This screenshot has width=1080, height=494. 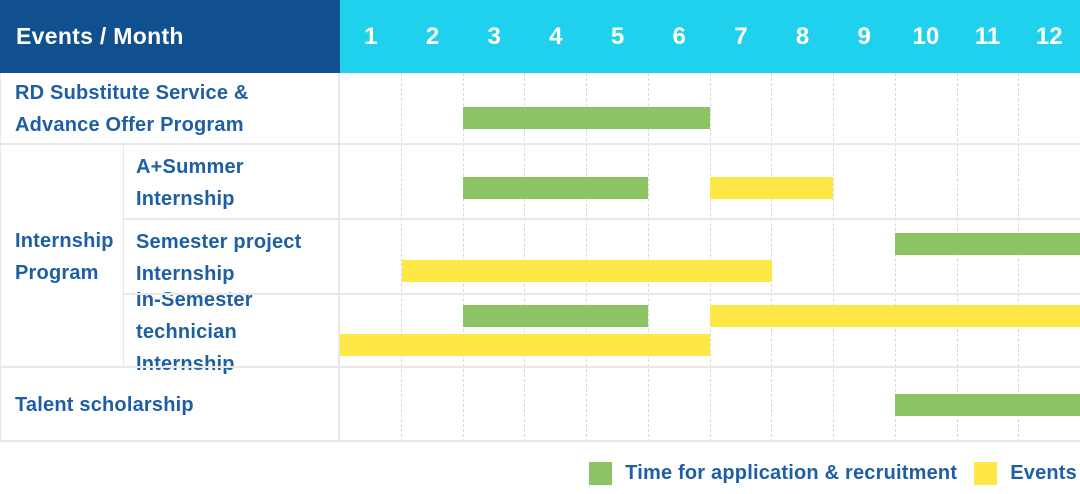 I want to click on month-label: 4, so click(x=556, y=36).